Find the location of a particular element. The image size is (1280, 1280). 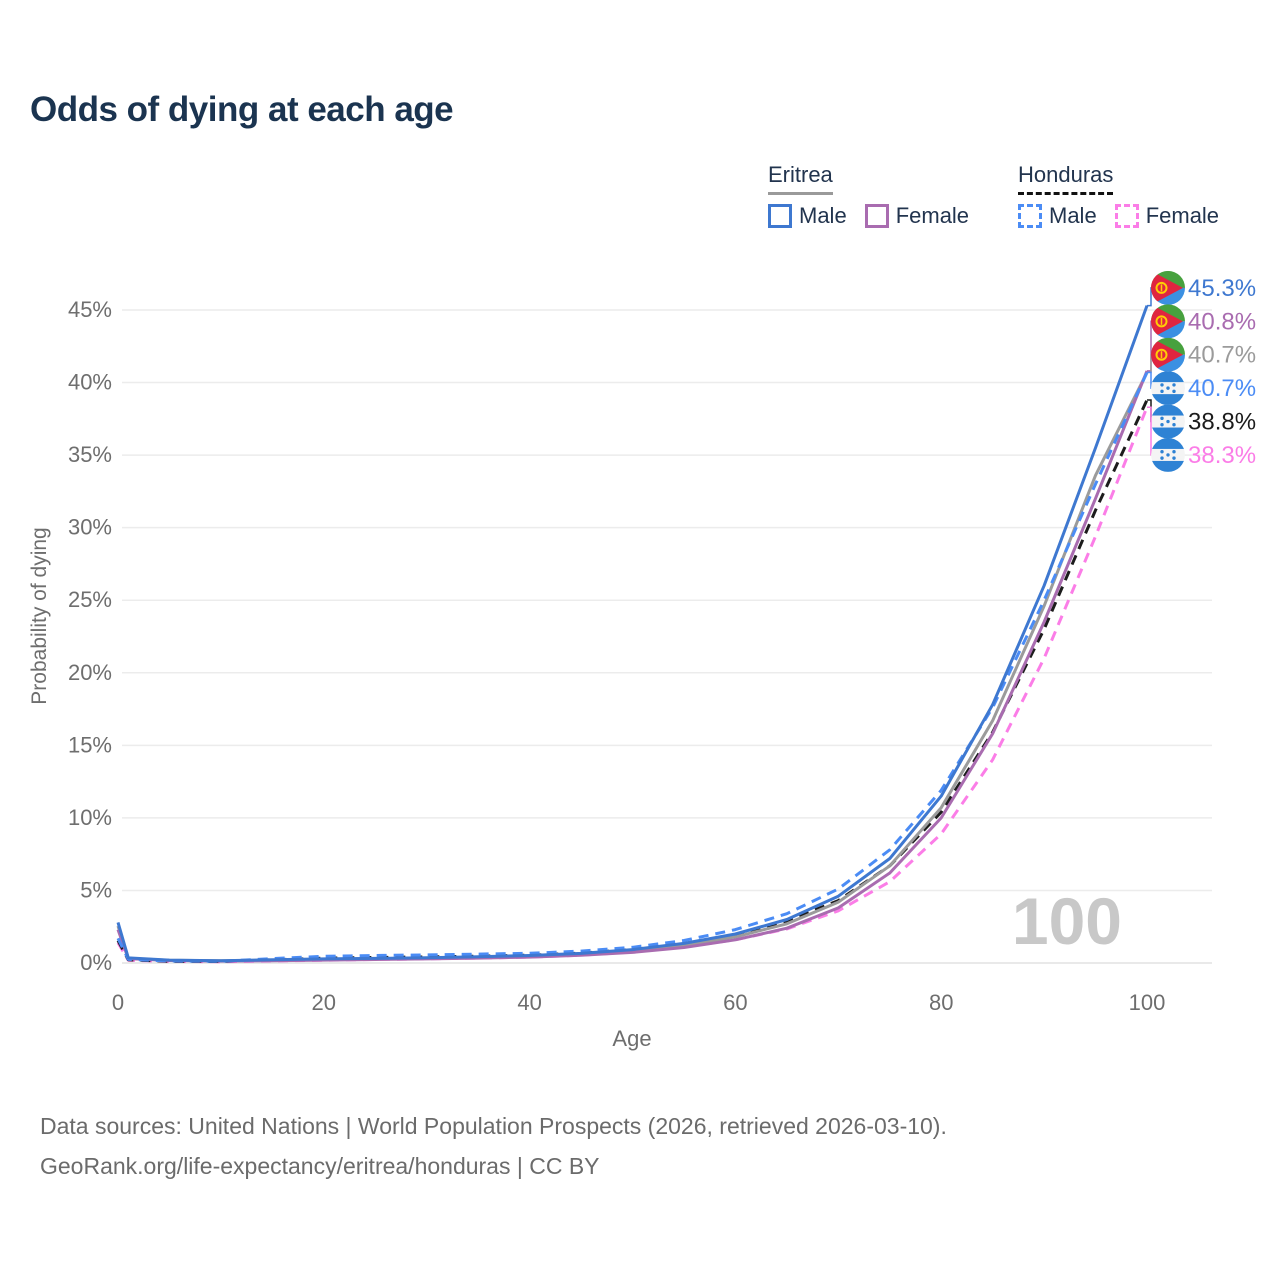

legend-header-eritrea: Eritrea is located at coordinates (800, 178).